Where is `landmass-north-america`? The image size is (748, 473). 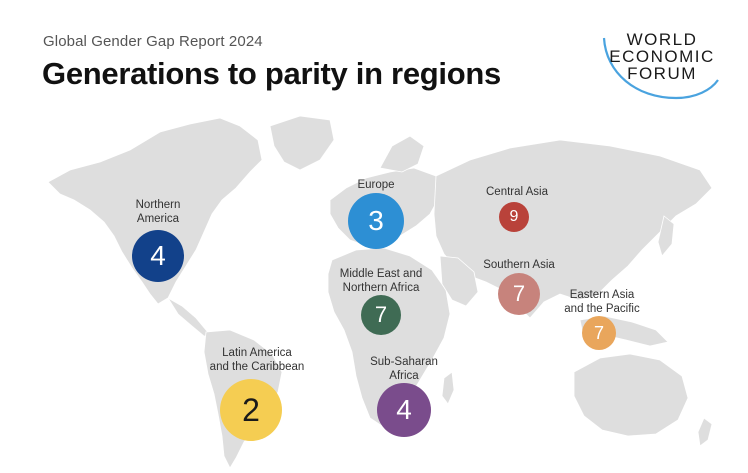
landmass-north-america is located at coordinates (155, 211).